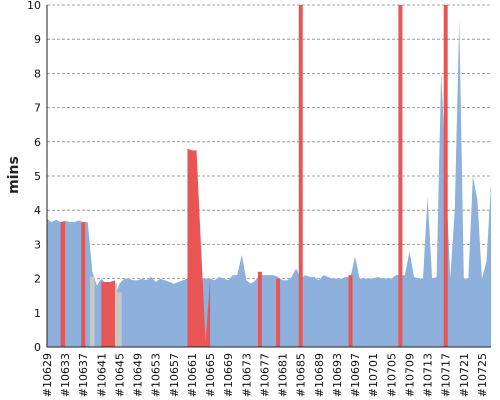 Image resolution: width=500 pixels, height=400 pixels. I want to click on x-tick-10645: #10645, so click(119, 375).